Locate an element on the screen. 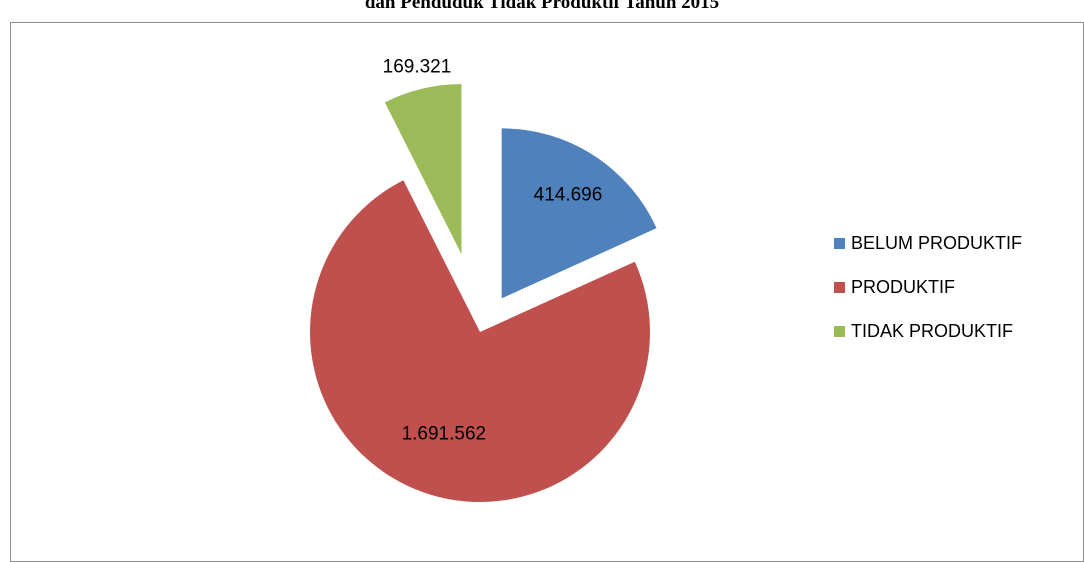  legend-label-tidak-produktif: TIDAK PRODUKTIF is located at coordinates (932, 330).